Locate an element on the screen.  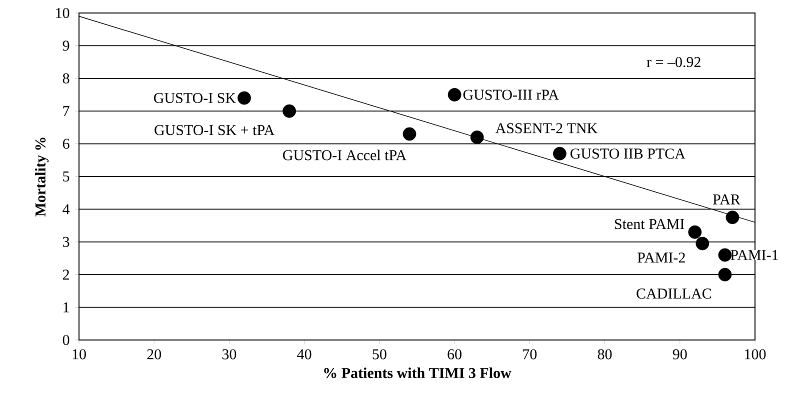
x-tick-label: 10 is located at coordinates (79, 354).